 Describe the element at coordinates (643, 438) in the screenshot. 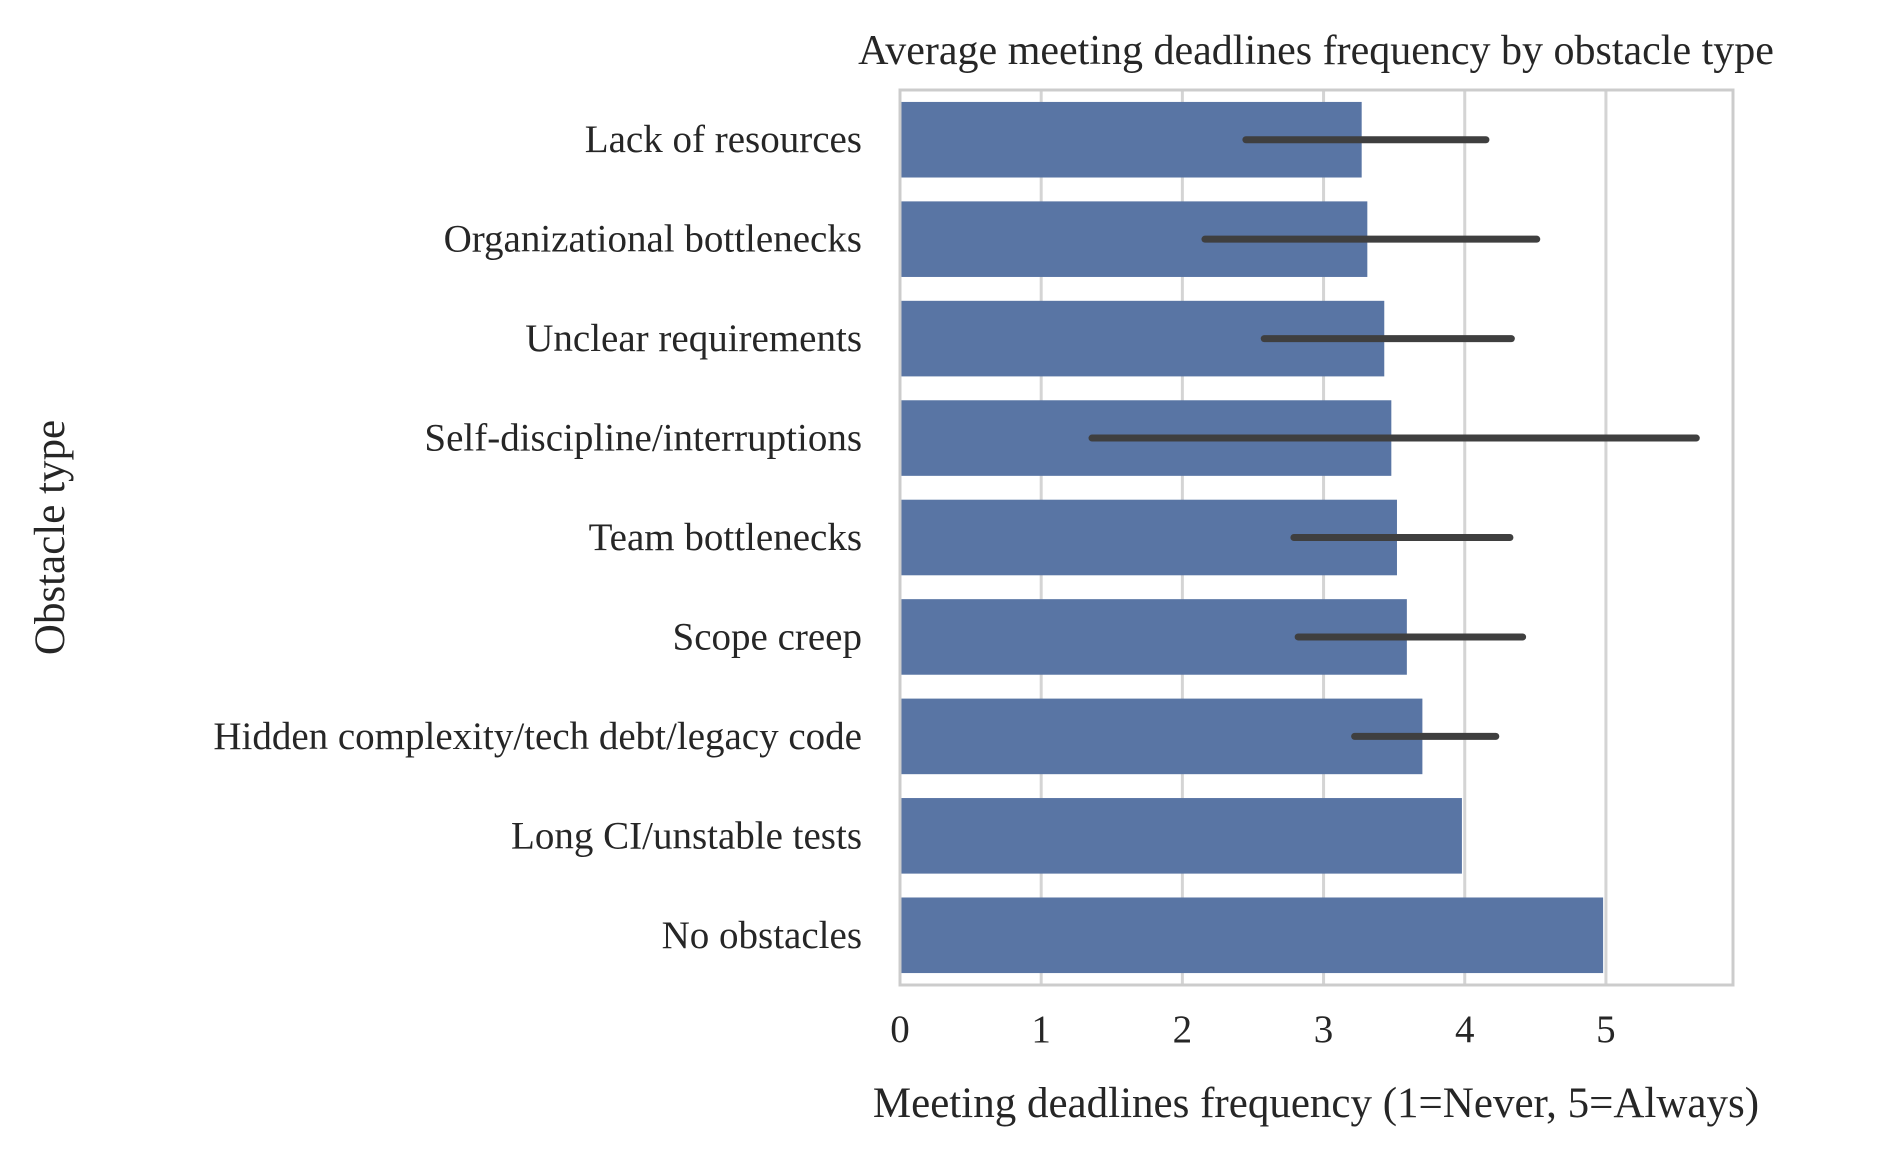

I see `category-label: Self-discipline/interruptions` at that location.